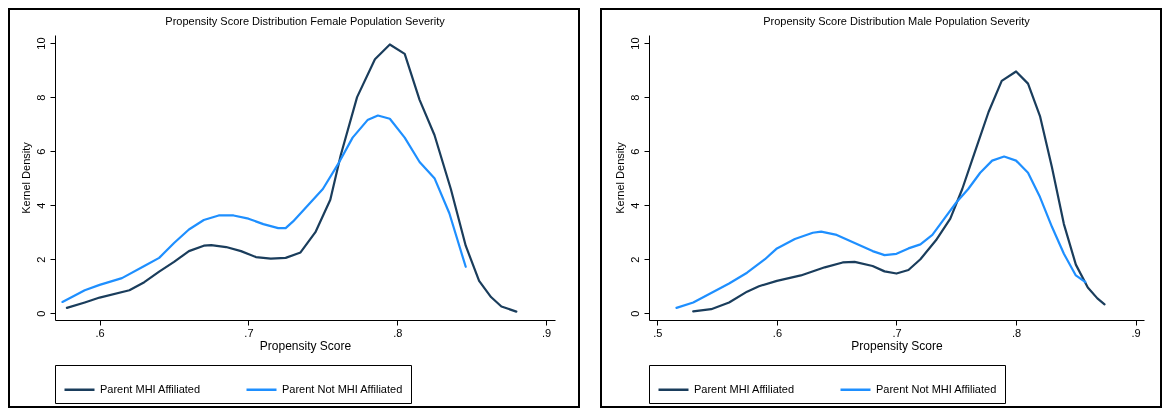 Image resolution: width=1162 pixels, height=414 pixels. Describe the element at coordinates (658, 332) in the screenshot. I see `x-tick-label: .5` at that location.